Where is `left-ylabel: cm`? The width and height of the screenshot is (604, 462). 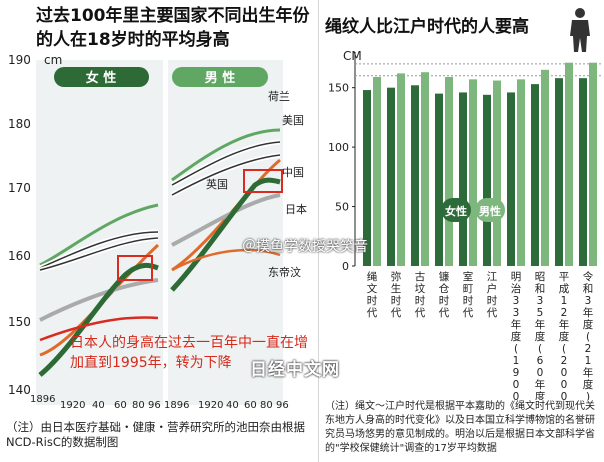
left-ylabel: cm is located at coordinates (53, 60).